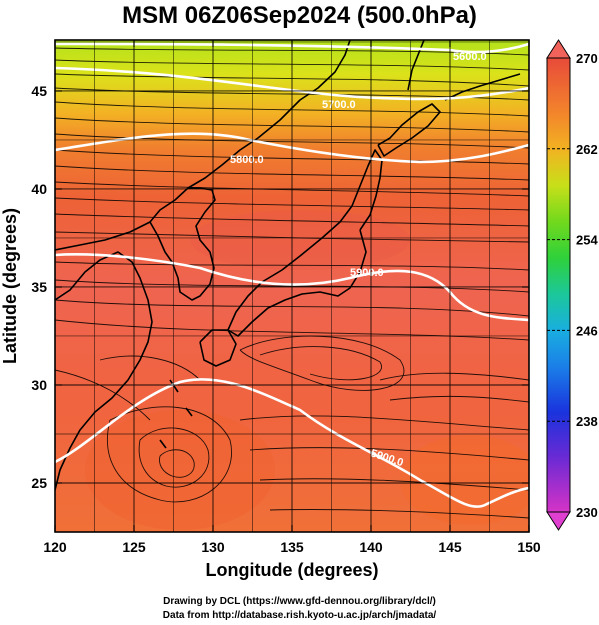 The image size is (599, 625). I want to click on y-tick-label: 25, so click(39, 483).